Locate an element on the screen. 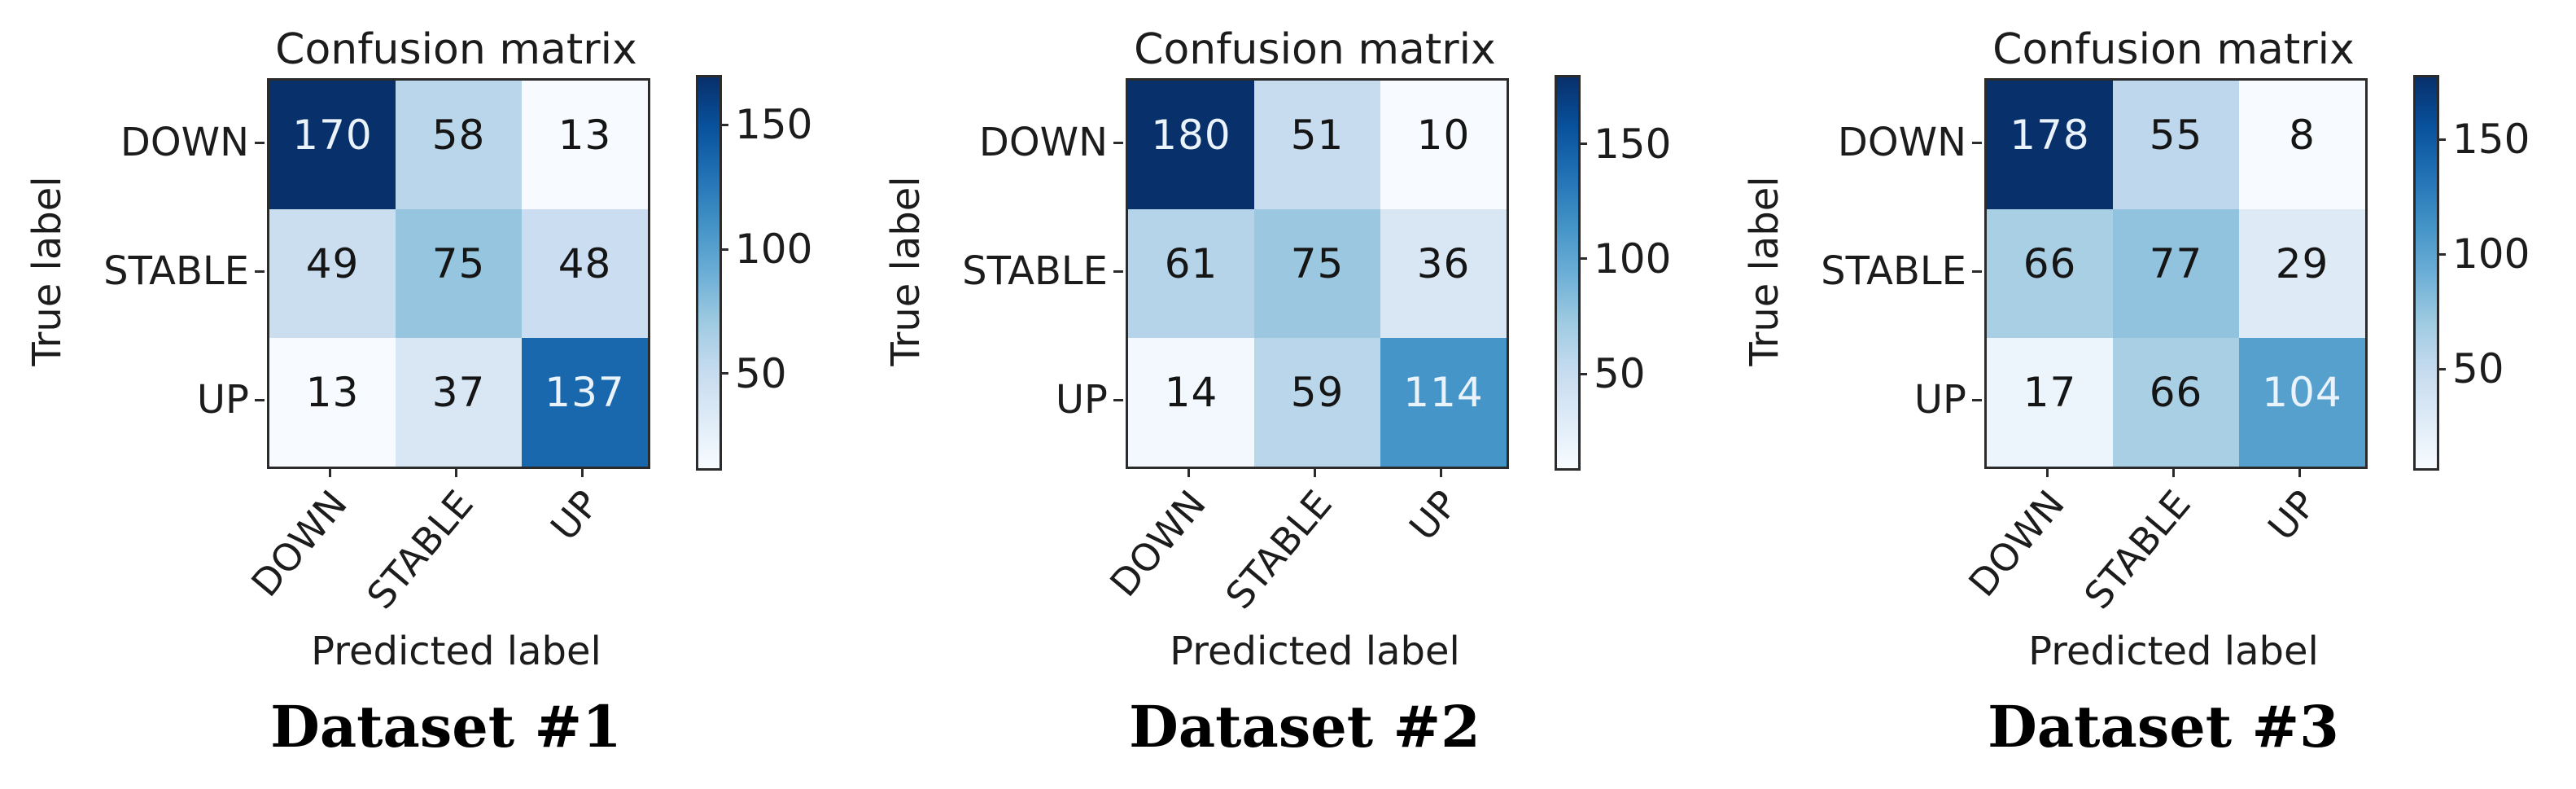  matrix-cell-r2c1: 61 is located at coordinates (1191, 273).